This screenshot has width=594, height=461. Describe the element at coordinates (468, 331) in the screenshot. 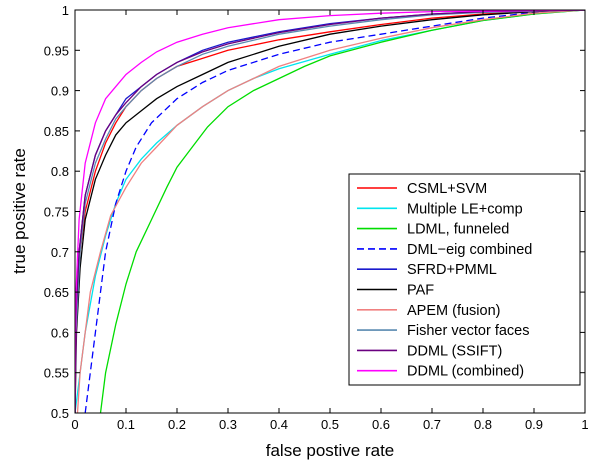

I see `legend-label: Fisher vector faces` at that location.